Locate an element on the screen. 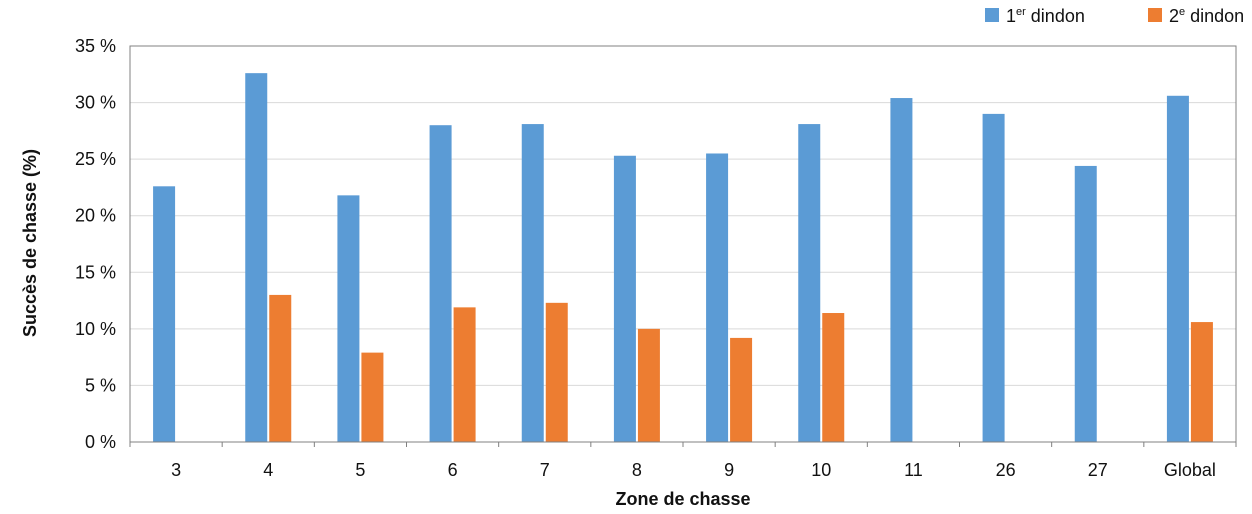  x-tick-label: 26 is located at coordinates (1006, 470).